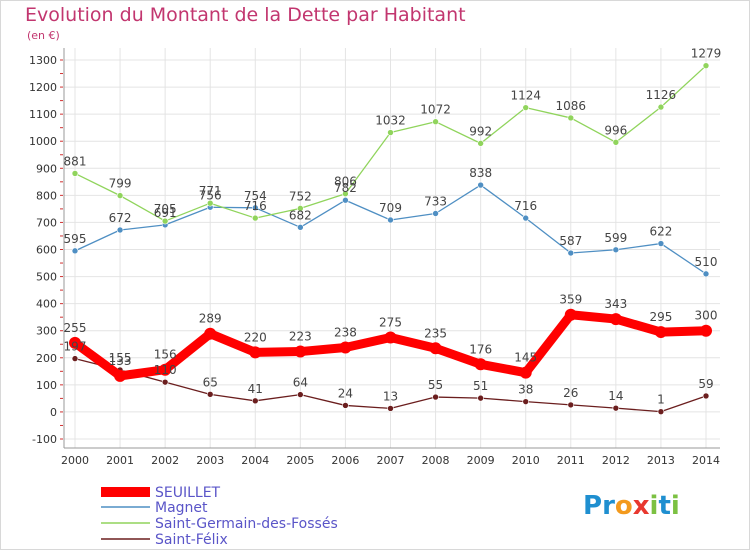  What do you see at coordinates (46, 250) in the screenshot?
I see `y-tick-label: 600` at bounding box center [46, 250].